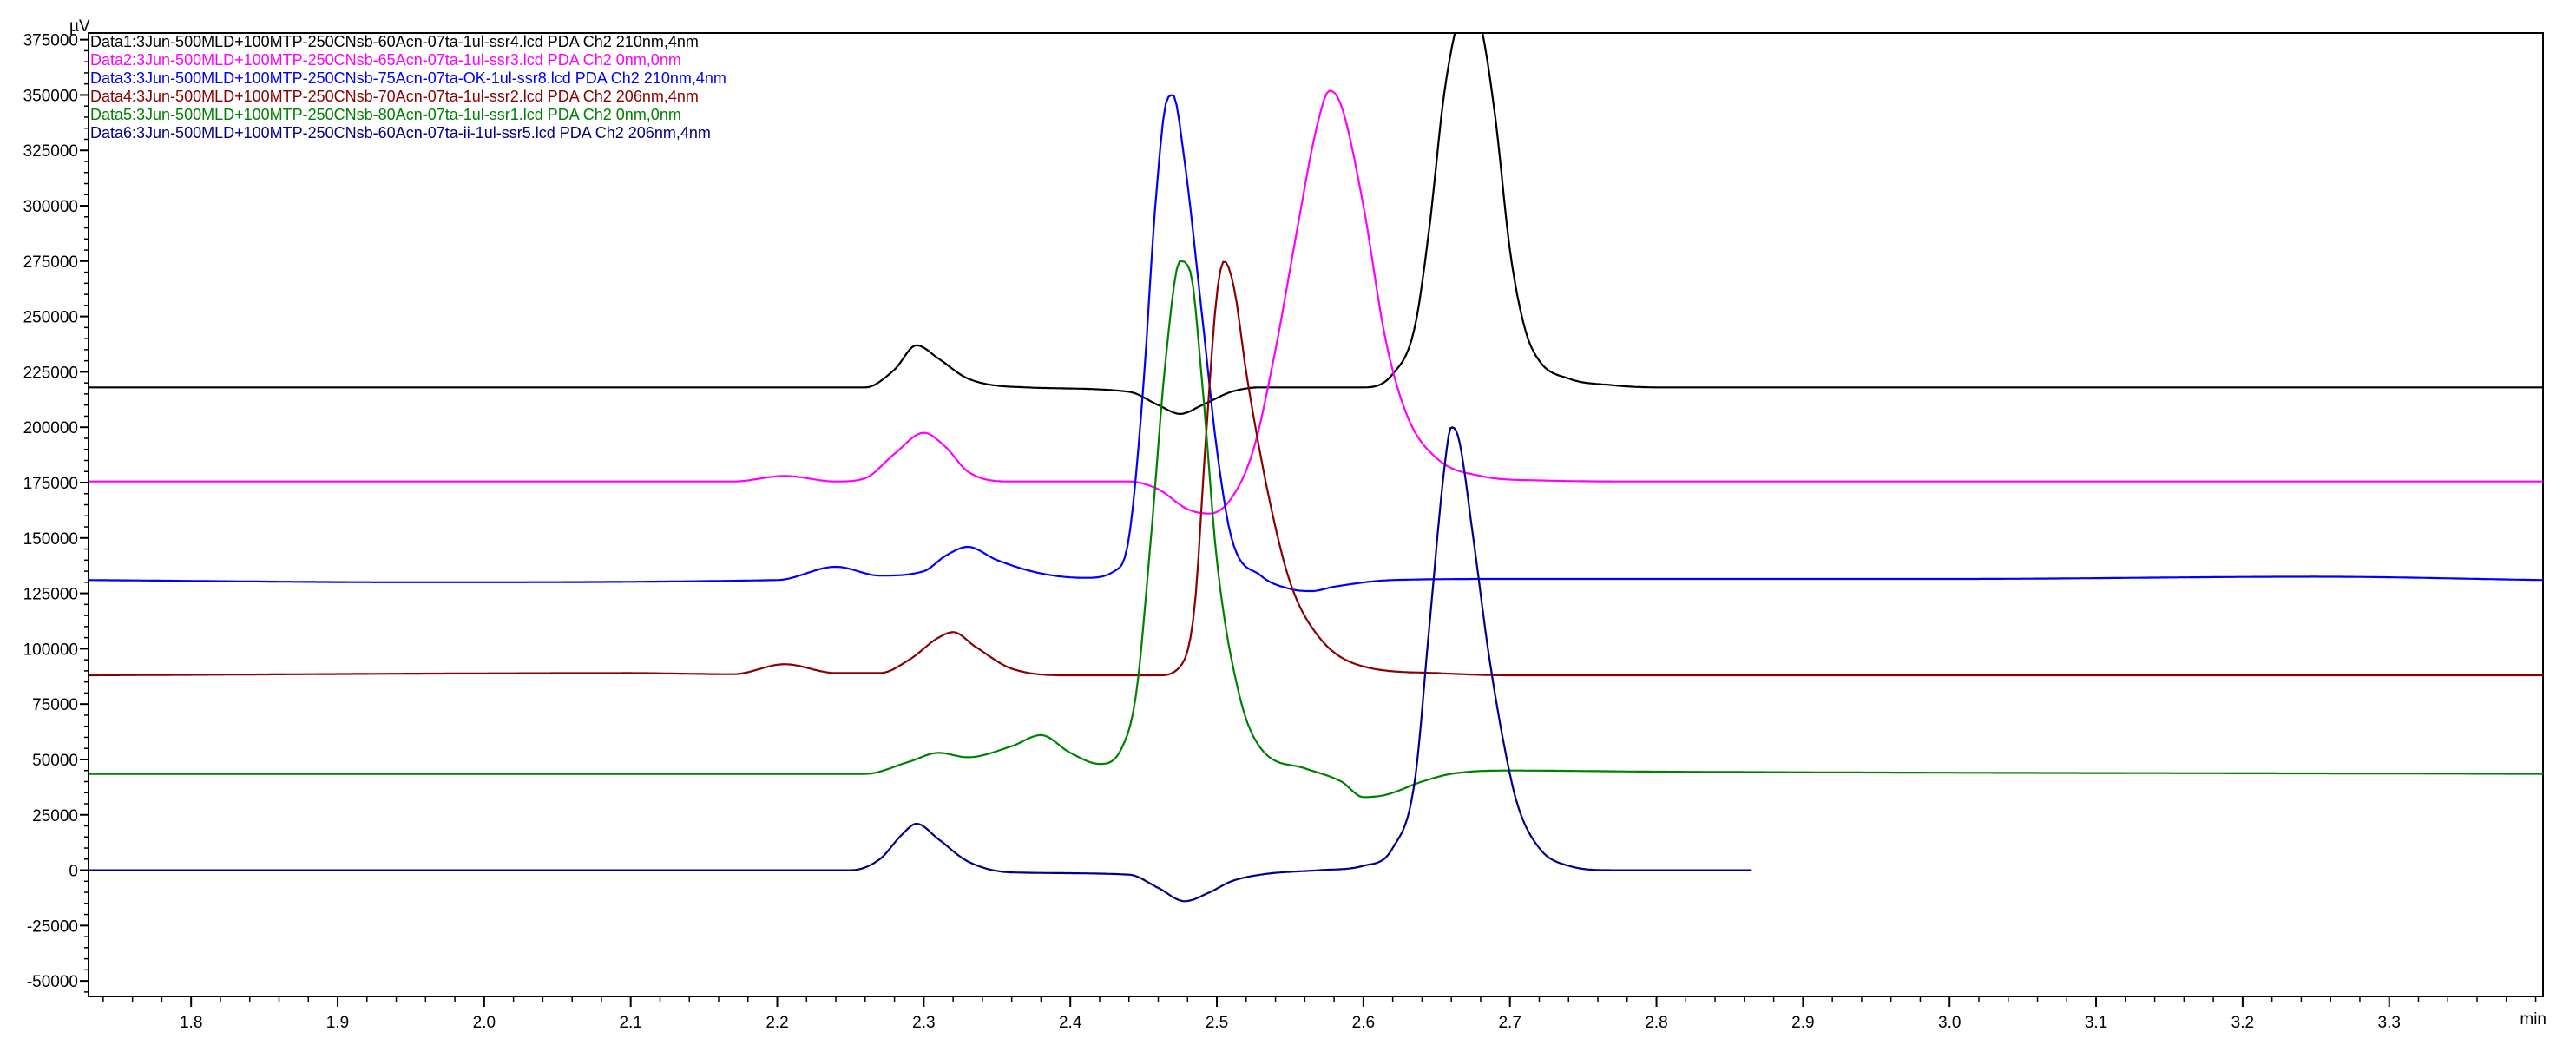 This screenshot has height=1052, width=2576. What do you see at coordinates (1656, 1023) in the screenshot?
I see `x-tick-label-10: 2.8` at bounding box center [1656, 1023].